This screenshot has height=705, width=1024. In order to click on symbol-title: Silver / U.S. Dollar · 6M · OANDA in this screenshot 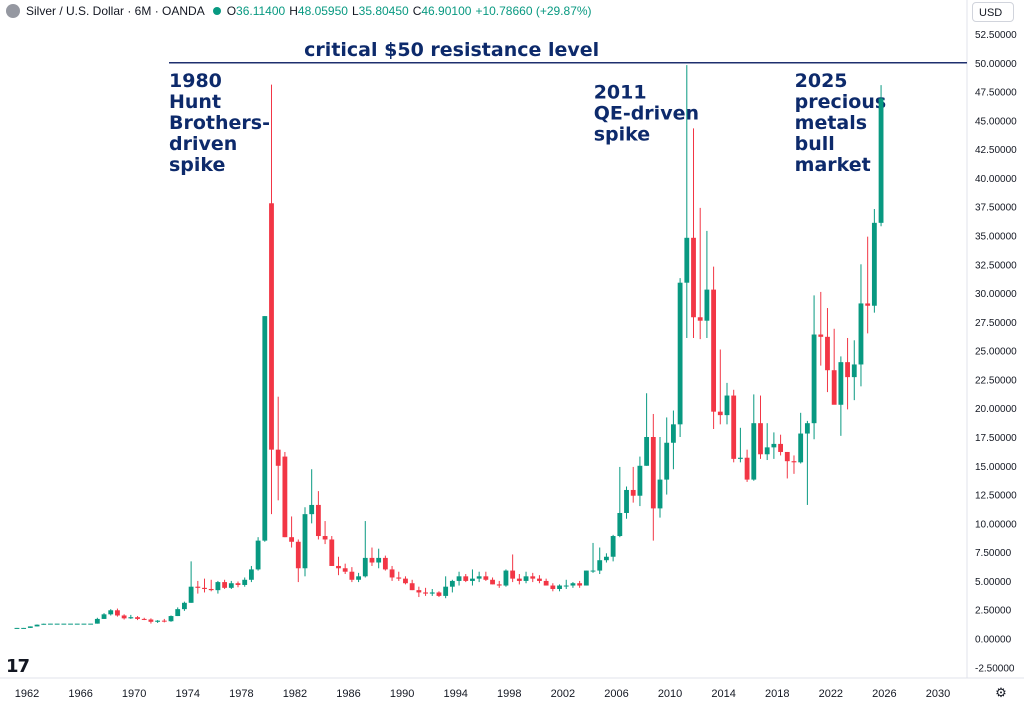, I will do `click(115, 11)`.